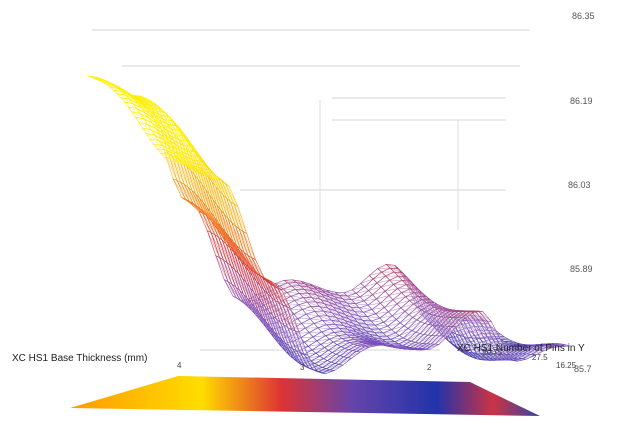 The image size is (619, 427). I want to click on x-axis-tick-labels: 4 3 2, so click(304, 366).